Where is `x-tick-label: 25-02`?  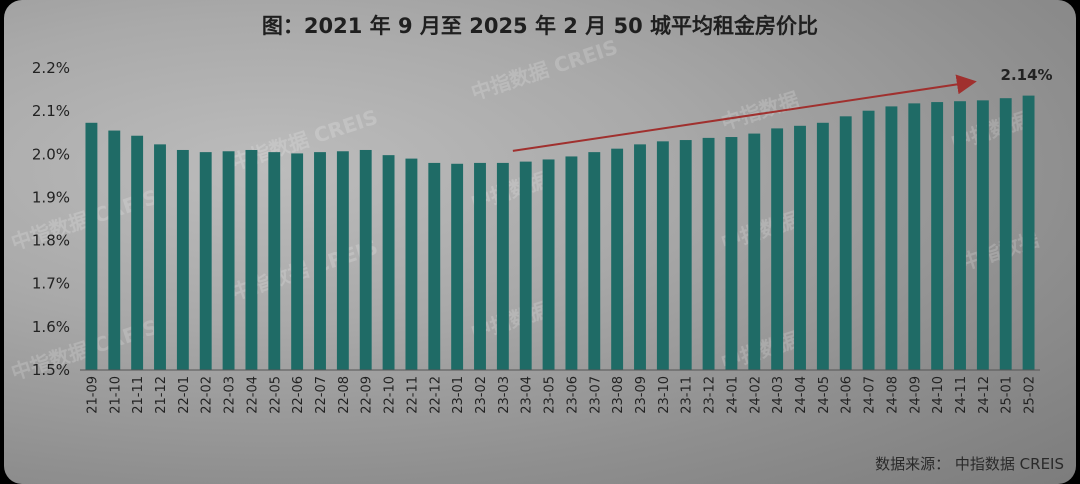
x-tick-label: 25-02 is located at coordinates (1030, 395).